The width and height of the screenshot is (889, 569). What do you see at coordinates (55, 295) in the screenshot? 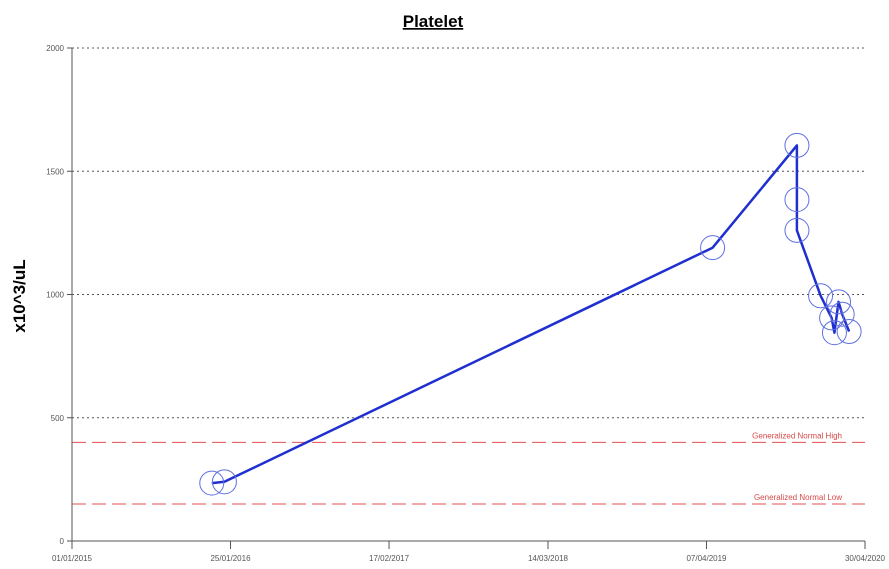
I see `y-tick-label: 1000` at bounding box center [55, 295].